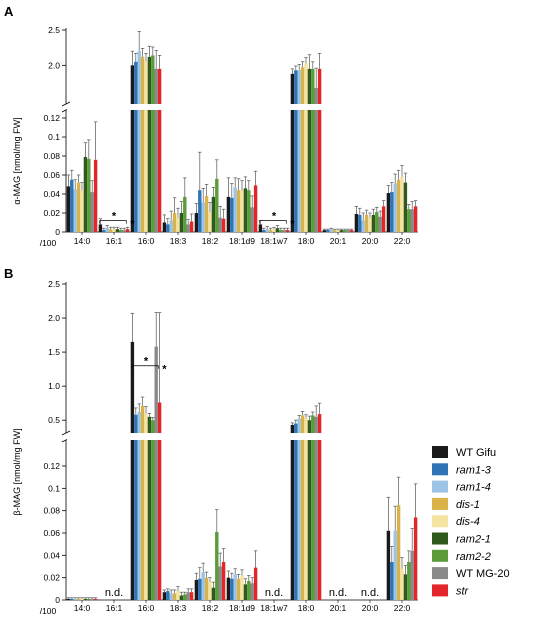 The height and width of the screenshot is (621, 538). Describe the element at coordinates (54, 488) in the screenshot. I see `y-tick-label-lower: 0.1` at that location.